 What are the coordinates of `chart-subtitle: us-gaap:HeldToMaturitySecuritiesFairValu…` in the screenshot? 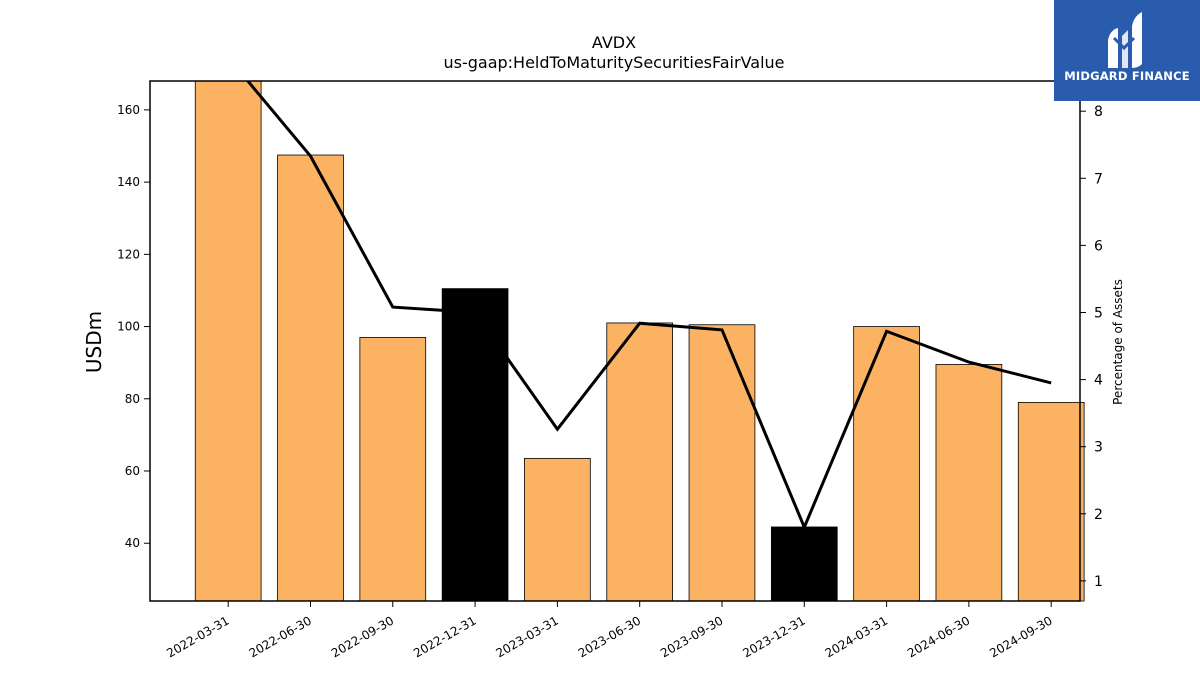 It's located at (613, 62).